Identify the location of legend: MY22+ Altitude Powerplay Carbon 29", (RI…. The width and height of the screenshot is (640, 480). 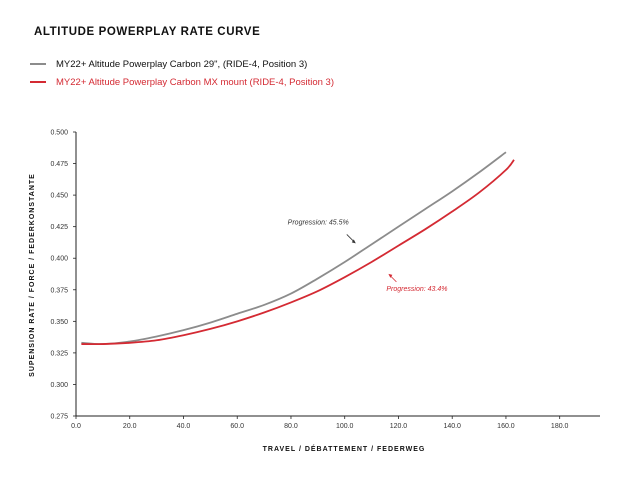
(182, 74).